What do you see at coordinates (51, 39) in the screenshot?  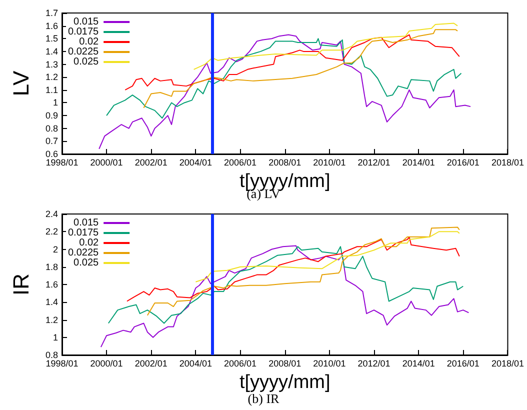 I see `y-tick-label: 1.5` at bounding box center [51, 39].